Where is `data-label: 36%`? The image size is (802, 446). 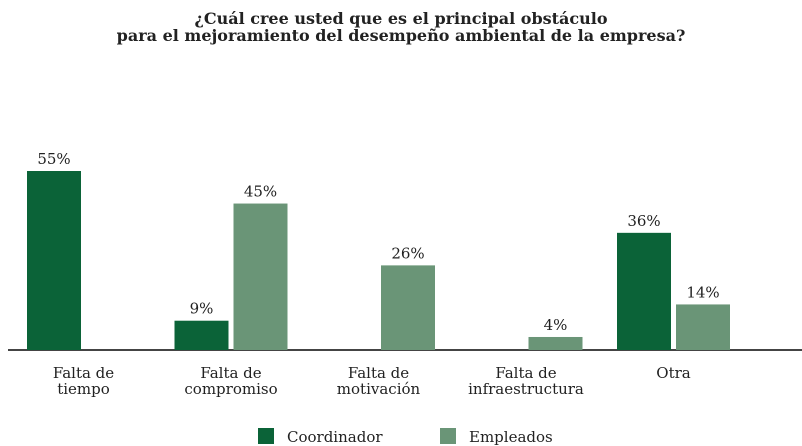 data-label: 36% is located at coordinates (643, 221).